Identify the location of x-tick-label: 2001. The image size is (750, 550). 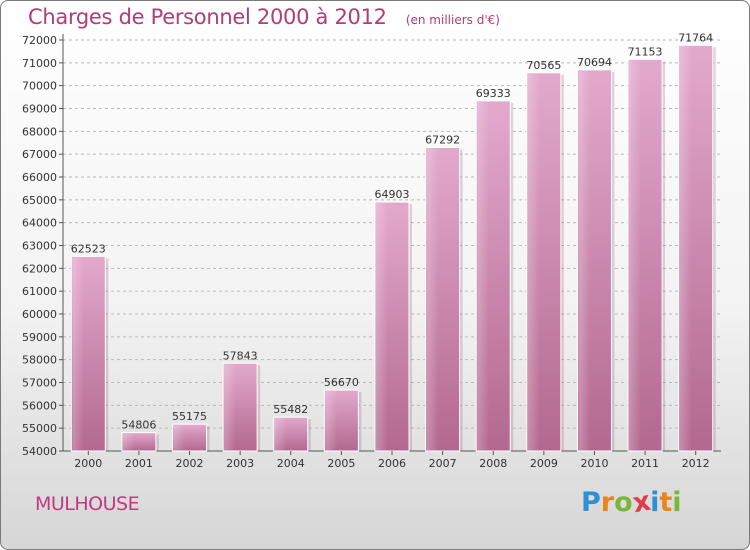
(139, 463).